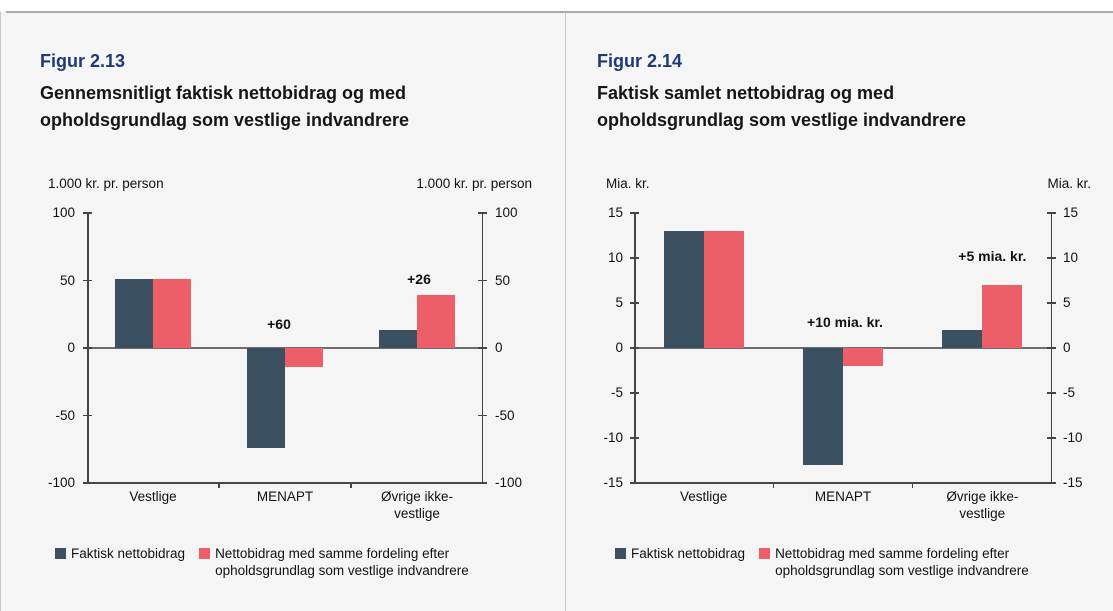  What do you see at coordinates (1073, 437) in the screenshot?
I see `y-tick-label-right: -10` at bounding box center [1073, 437].